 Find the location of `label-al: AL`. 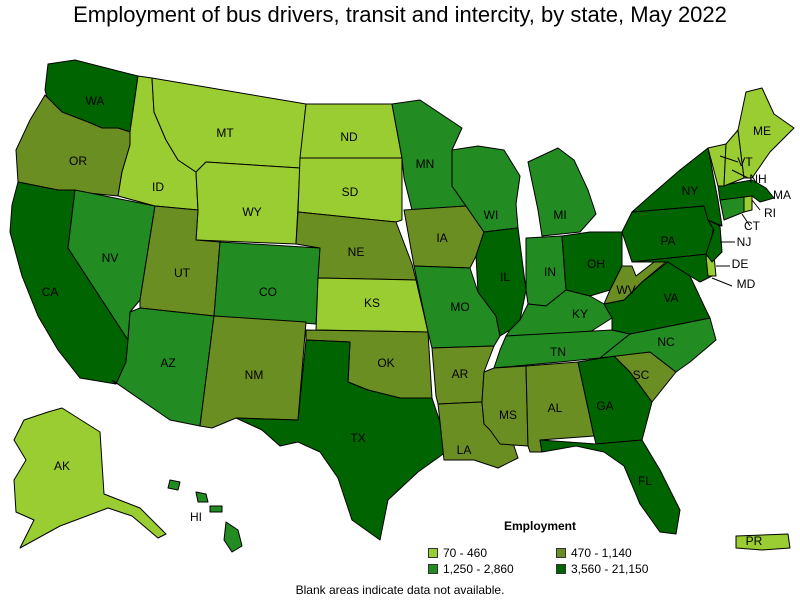

label-al: AL is located at coordinates (555, 408).